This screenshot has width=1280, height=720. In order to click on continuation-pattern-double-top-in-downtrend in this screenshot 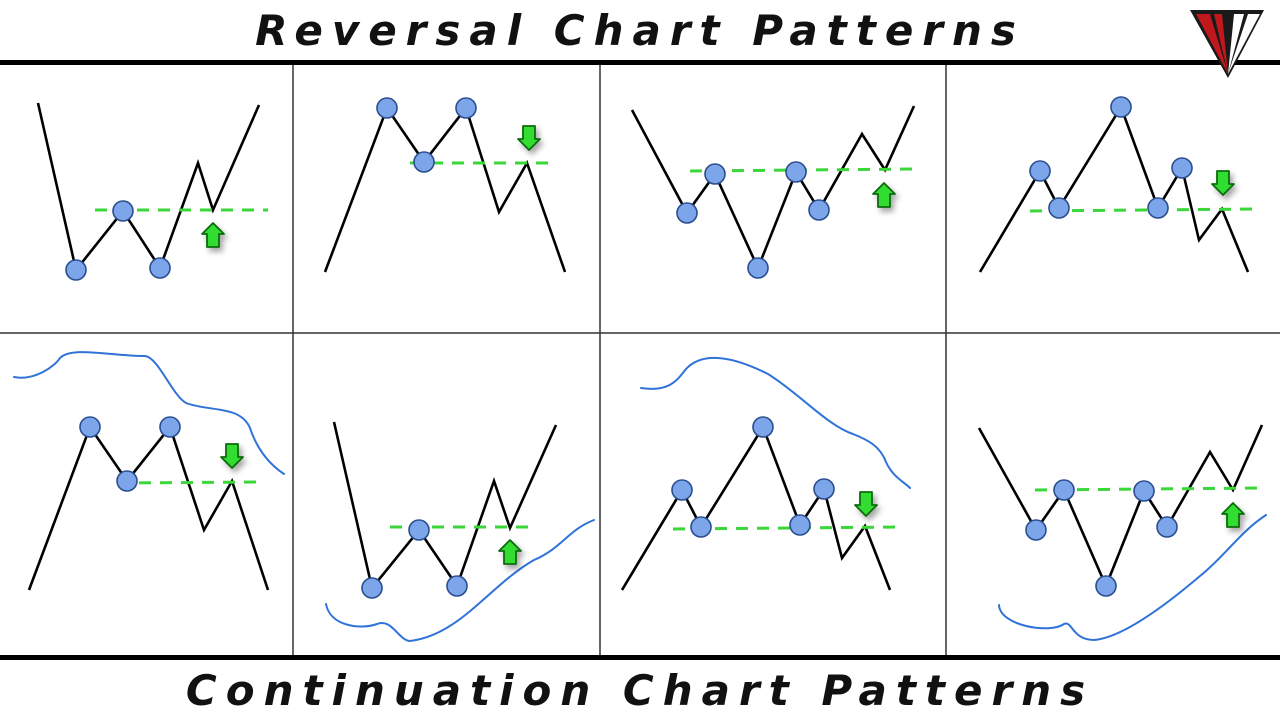, I will do `click(149, 471)`.